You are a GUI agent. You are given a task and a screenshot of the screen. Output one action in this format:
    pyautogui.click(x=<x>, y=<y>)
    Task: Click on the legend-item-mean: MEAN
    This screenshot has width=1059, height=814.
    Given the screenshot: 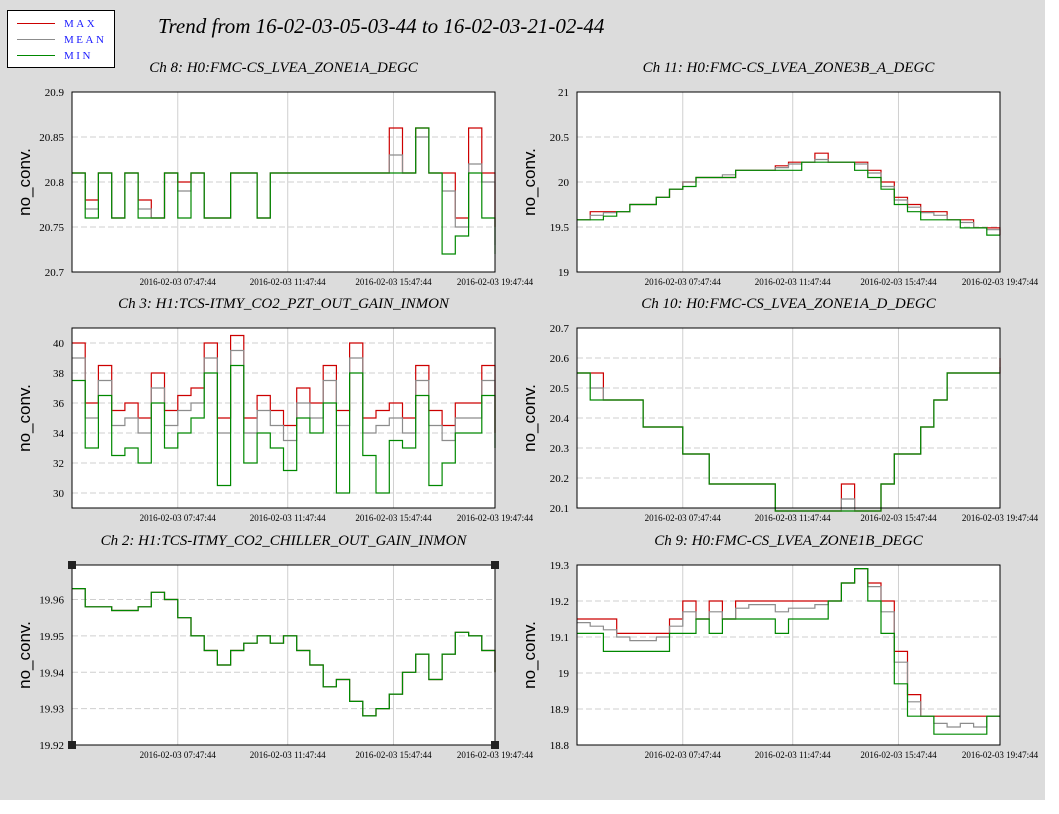 What is the action you would take?
    pyautogui.click(x=61, y=40)
    